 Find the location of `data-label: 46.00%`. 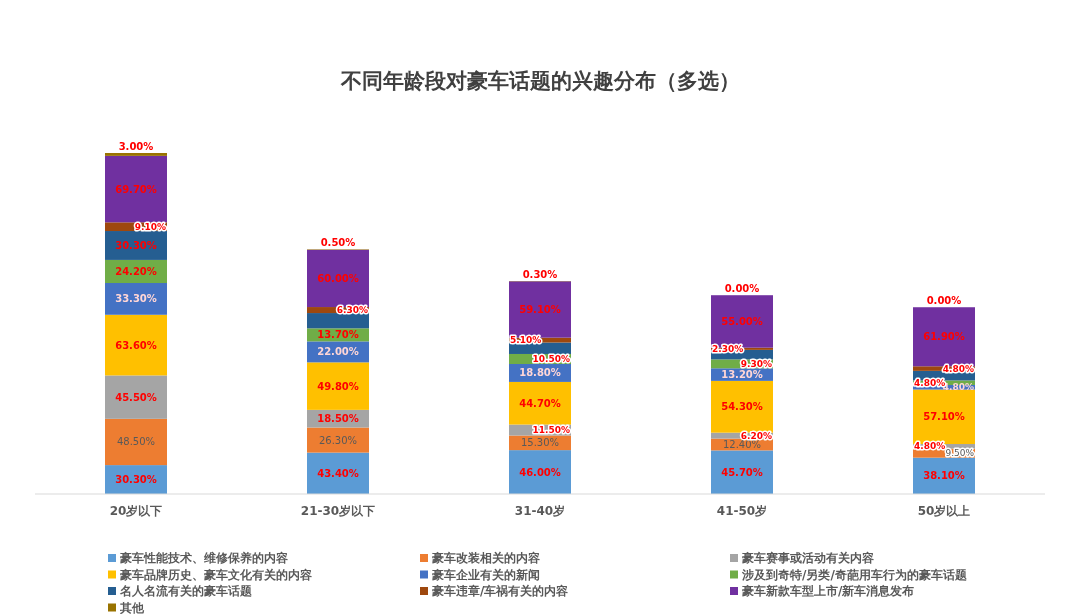

data-label: 46.00% is located at coordinates (540, 472).